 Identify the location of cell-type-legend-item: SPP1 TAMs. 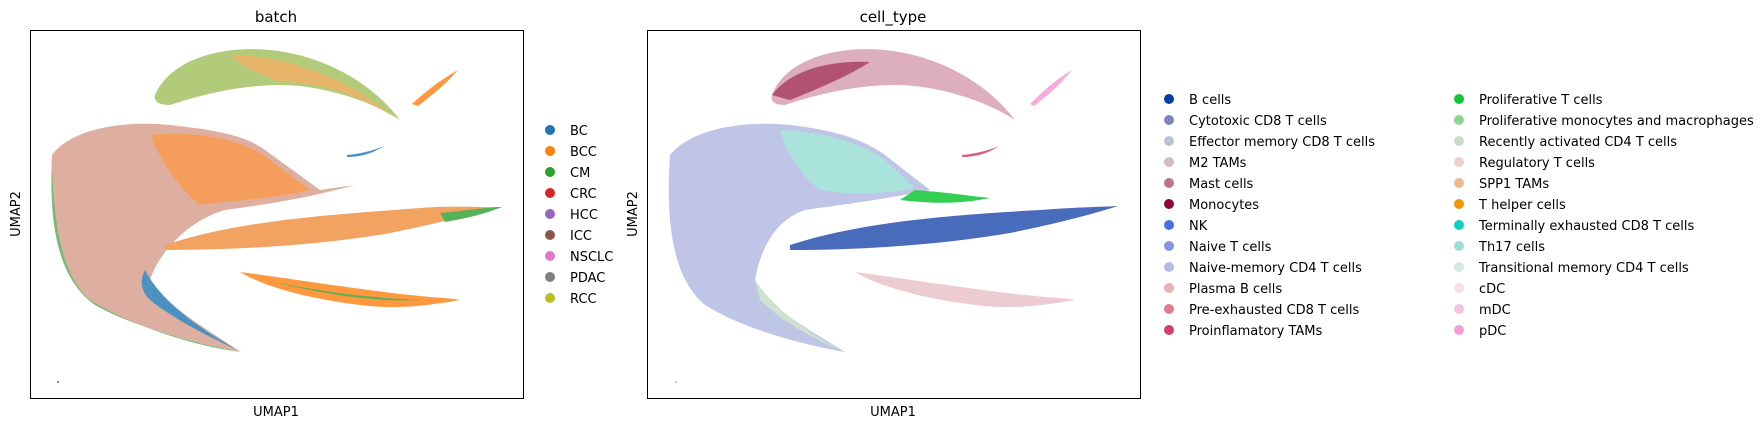
(1501, 184).